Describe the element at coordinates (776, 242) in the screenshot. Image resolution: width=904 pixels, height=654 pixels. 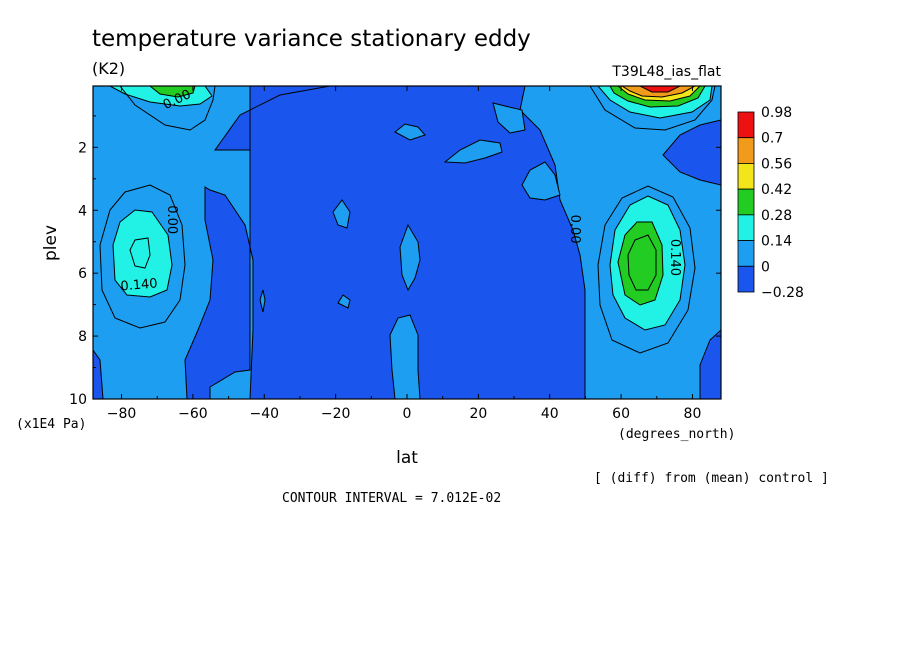
I see `colorbar-label: 0.14` at that location.